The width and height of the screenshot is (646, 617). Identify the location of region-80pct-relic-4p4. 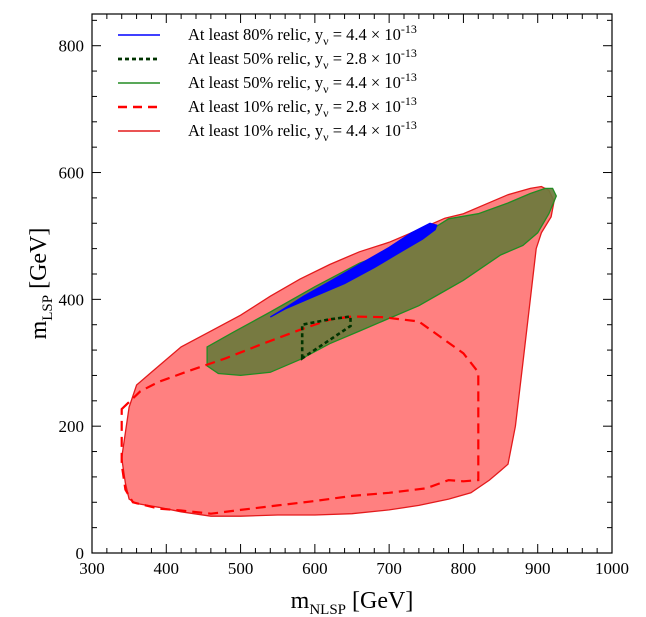
(353, 270).